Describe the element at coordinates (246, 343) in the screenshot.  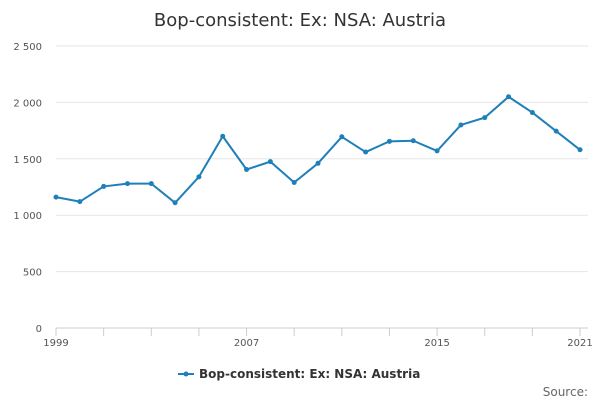
I see `x-tick-label: 2007` at that location.